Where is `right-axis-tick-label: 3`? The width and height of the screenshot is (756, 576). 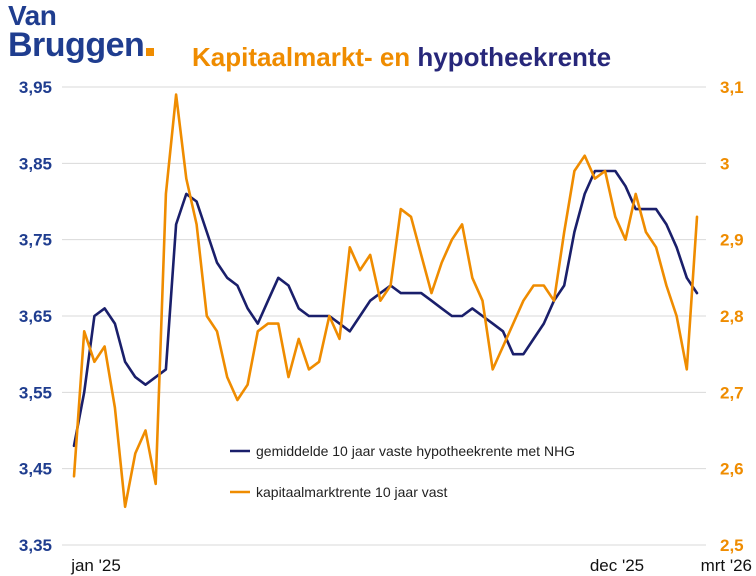 right-axis-tick-label: 3 is located at coordinates (724, 163).